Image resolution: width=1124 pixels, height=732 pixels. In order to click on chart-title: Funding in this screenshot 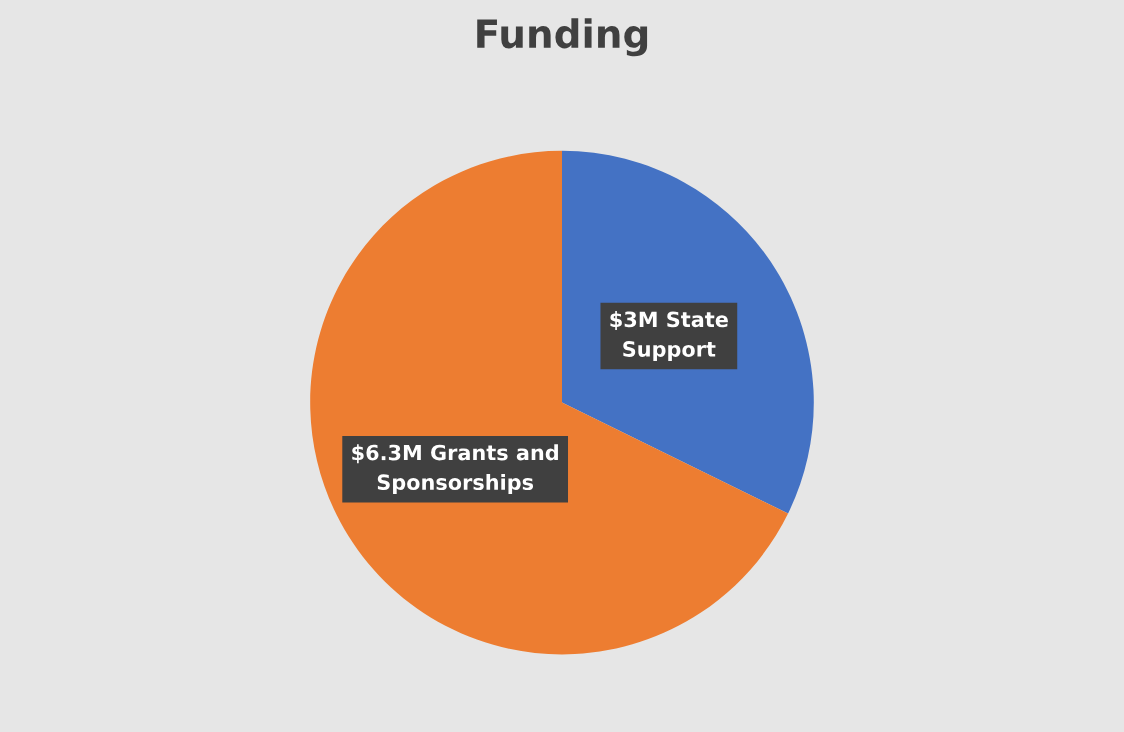, I will do `click(562, 37)`.